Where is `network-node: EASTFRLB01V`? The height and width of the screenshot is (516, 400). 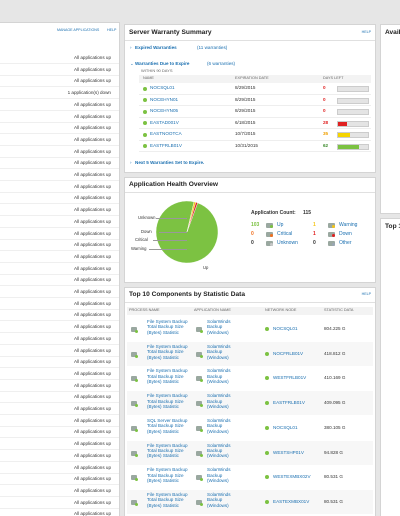
network-node: EASTFRLB01V is located at coordinates (289, 403).